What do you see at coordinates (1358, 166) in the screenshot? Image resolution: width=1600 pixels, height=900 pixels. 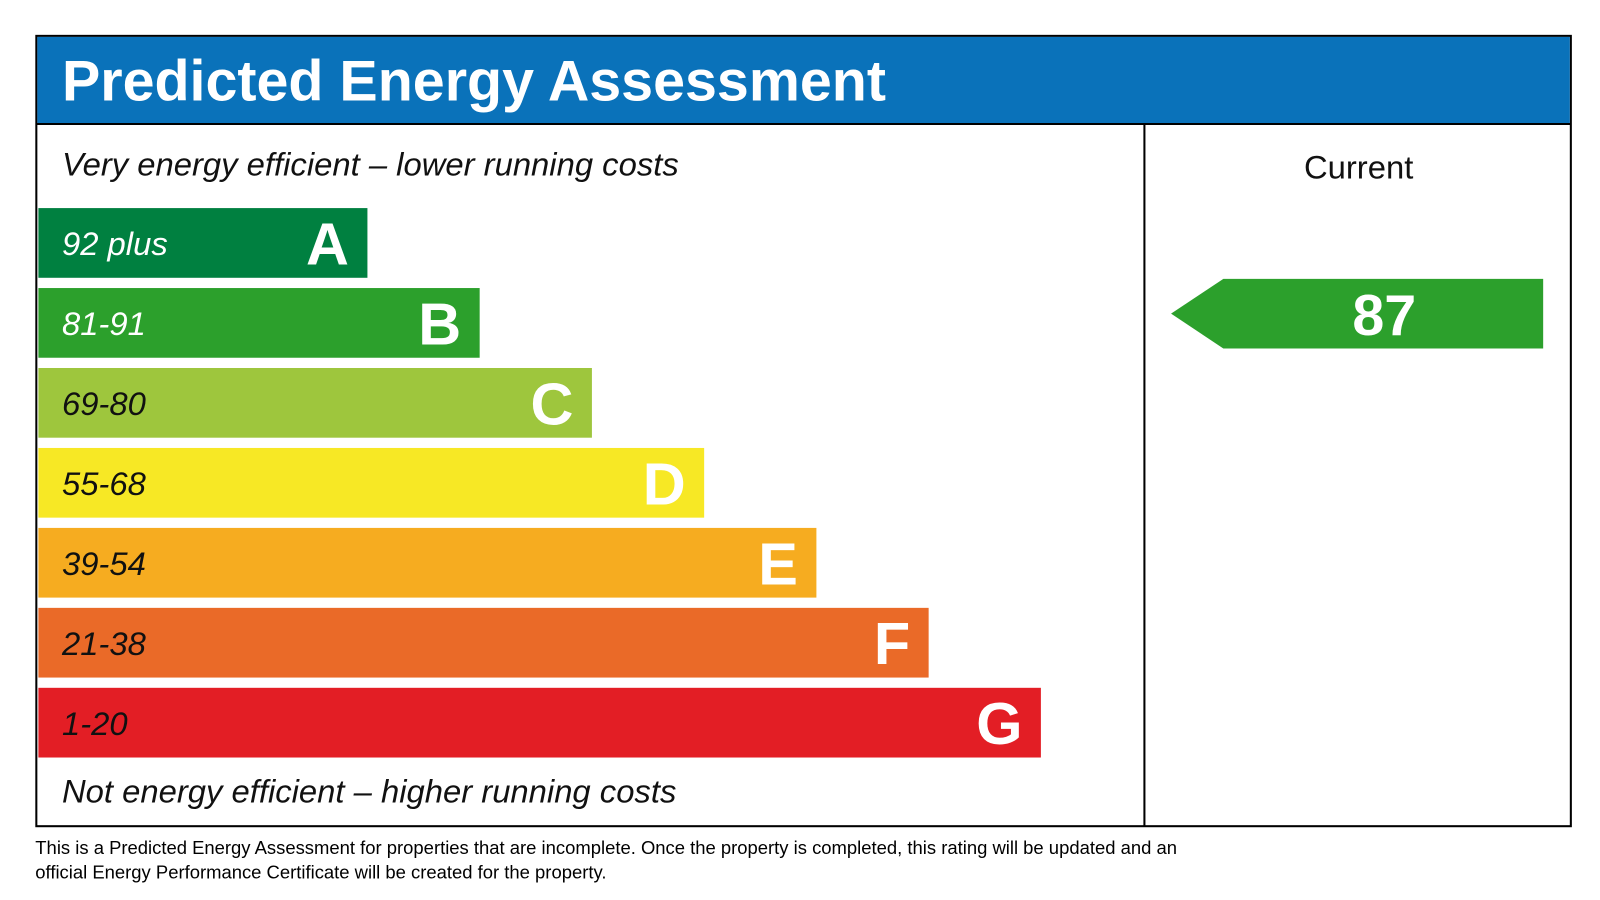 I see `current-label: Current` at bounding box center [1358, 166].